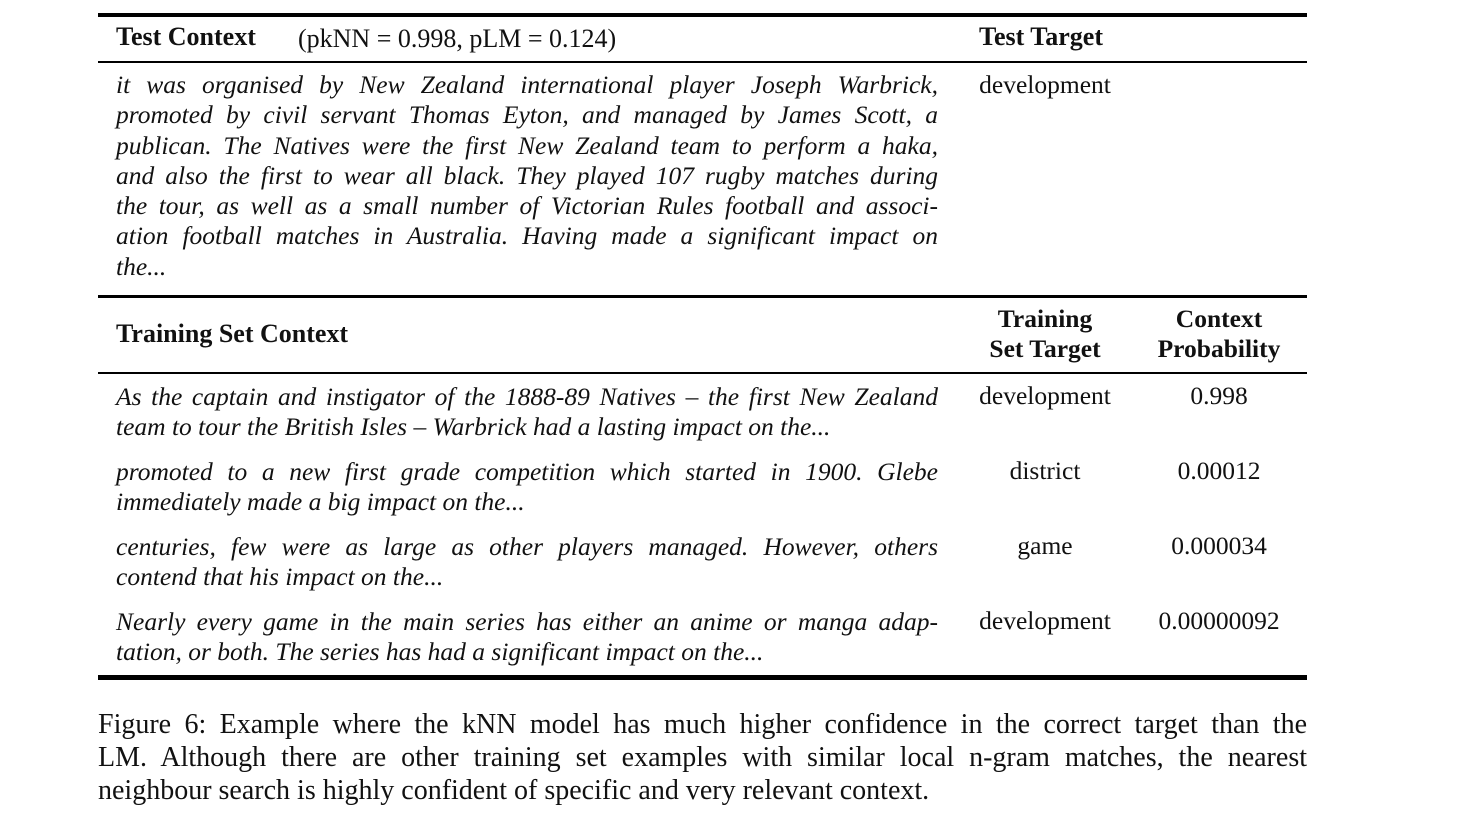 Image resolution: width=1477 pixels, height=816 pixels. I want to click on test-header-rule, so click(702, 62).